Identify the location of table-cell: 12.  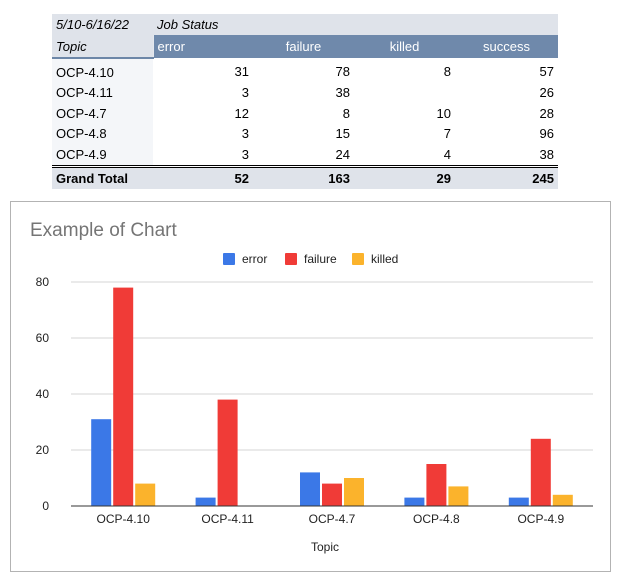
(241, 113).